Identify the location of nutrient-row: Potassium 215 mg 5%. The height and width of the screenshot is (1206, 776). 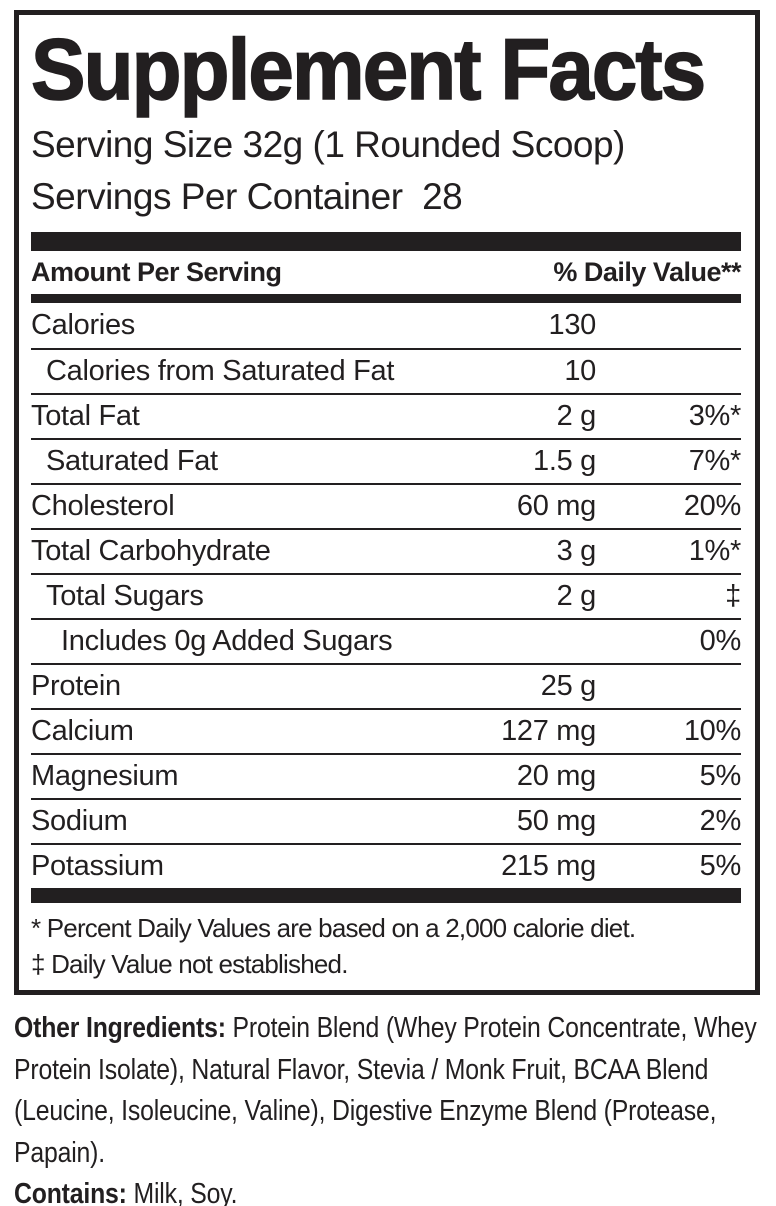
(386, 865).